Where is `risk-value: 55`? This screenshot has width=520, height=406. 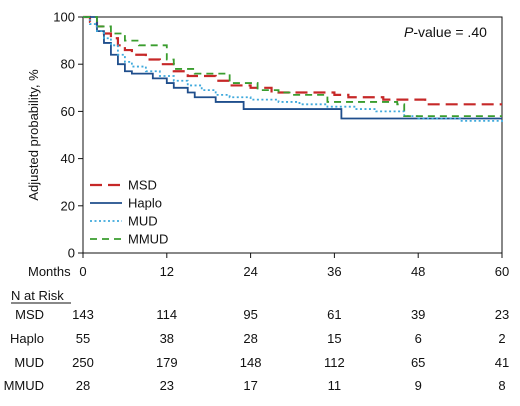 risk-value: 55 is located at coordinates (83, 338).